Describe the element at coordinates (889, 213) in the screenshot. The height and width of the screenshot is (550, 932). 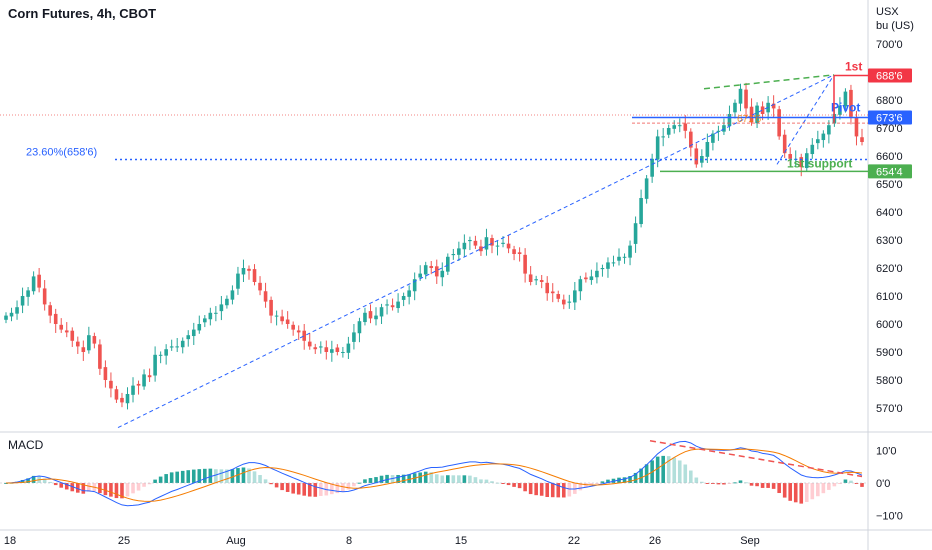
I see `price-tick-label: 640'0` at that location.